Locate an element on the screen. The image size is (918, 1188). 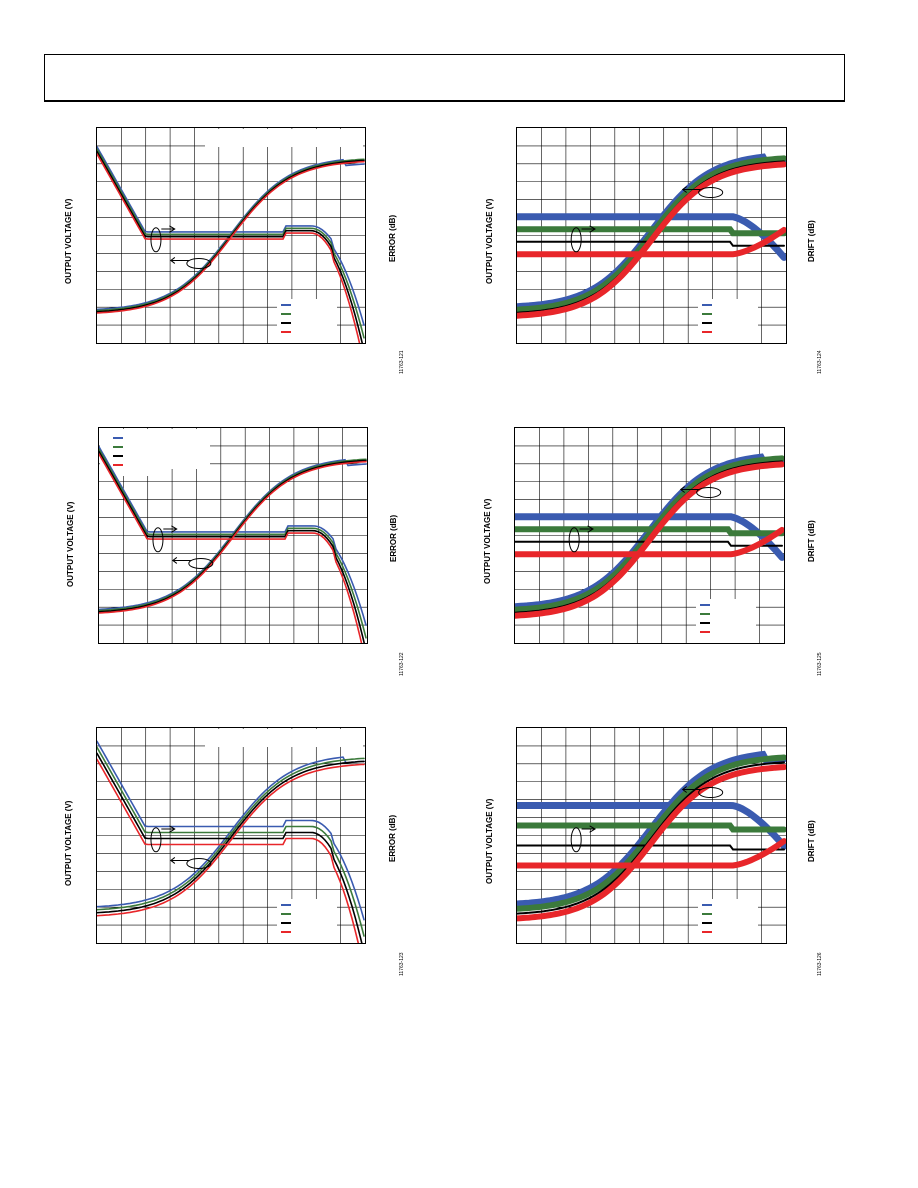
figure-code: 11763-121 is located at coordinates (402, 362).